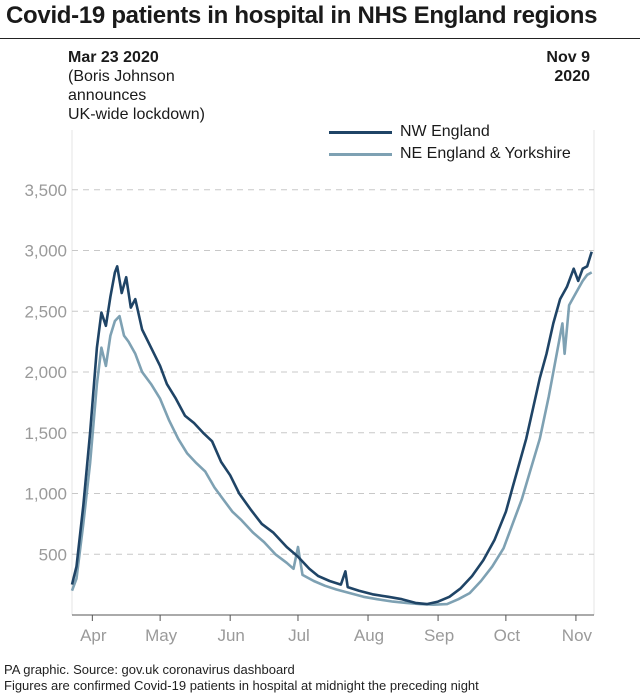 The image size is (640, 699). I want to click on y-tick-label: 3,000, so click(45, 251).